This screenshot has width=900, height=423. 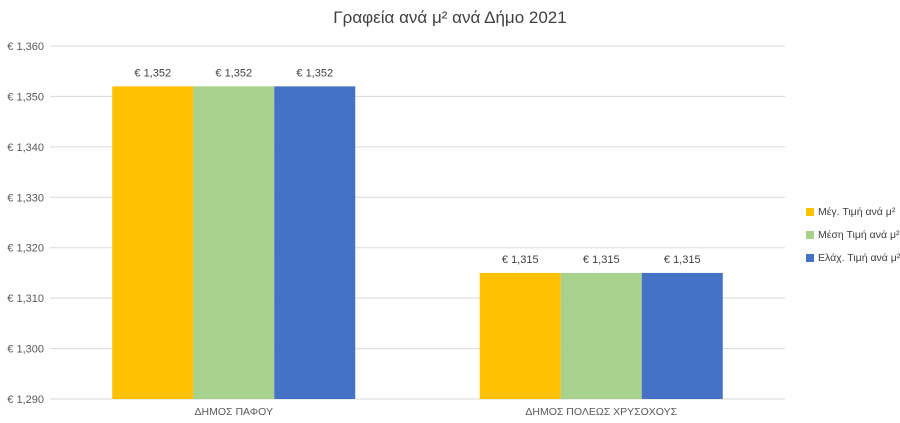 I want to click on legend-label-max: Μέγ. Τιμή ανά μ², so click(x=857, y=211).